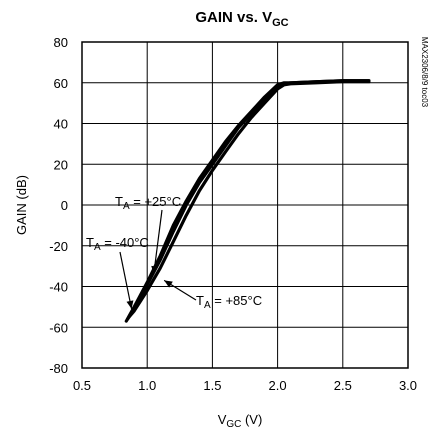 The width and height of the screenshot is (430, 431). What do you see at coordinates (174, 252) in the screenshot?
I see `annotations: TA = +25°C TA = -40°C TA = +85°C` at bounding box center [174, 252].